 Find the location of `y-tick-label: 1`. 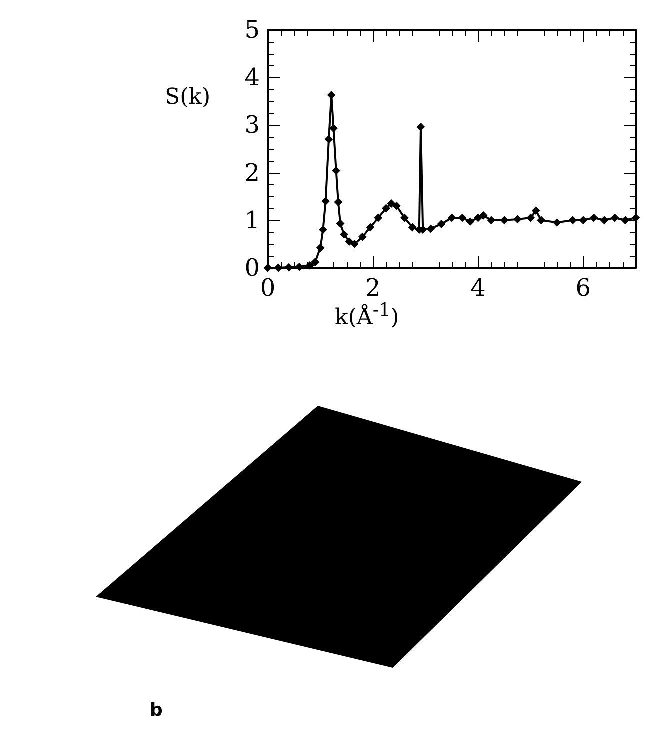

y-tick-label: 1 is located at coordinates (252, 220).